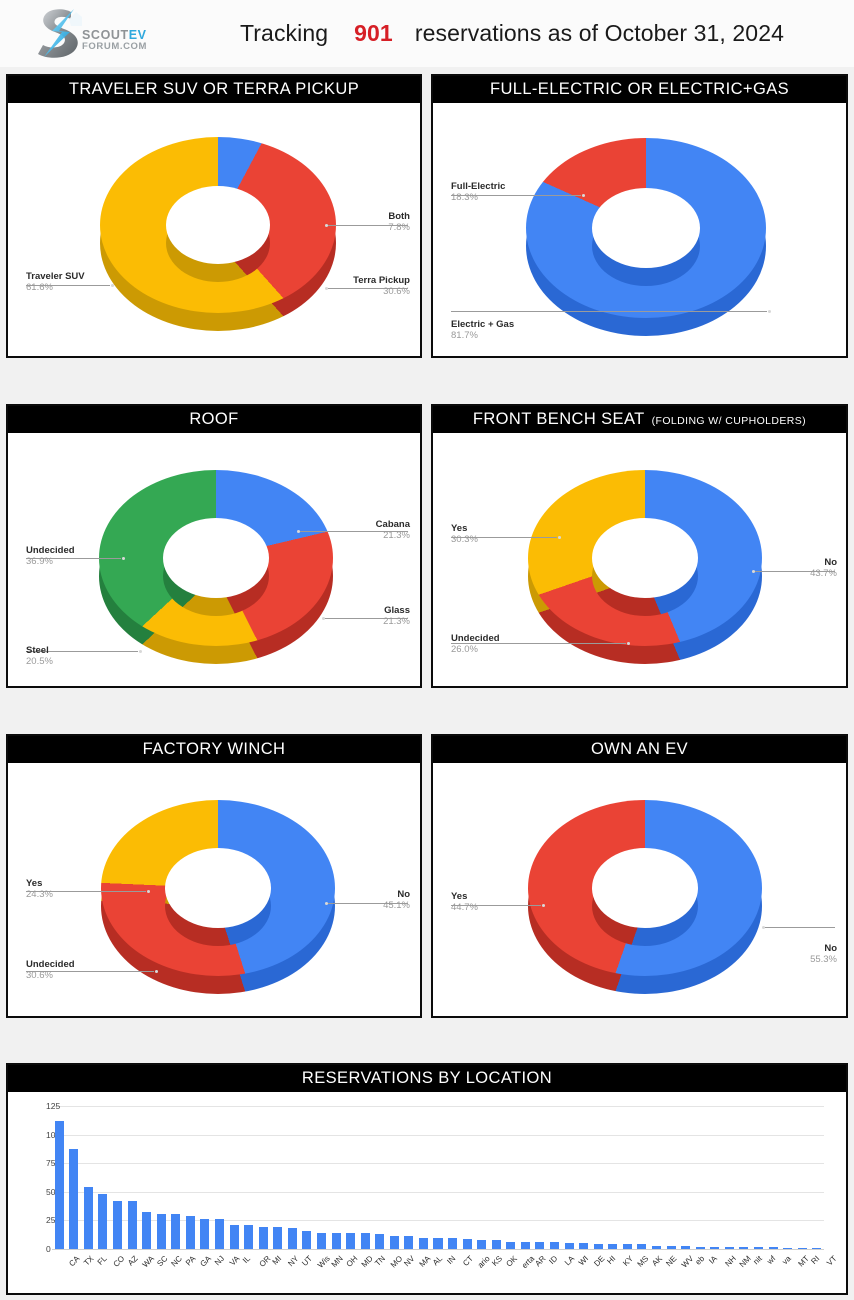 This screenshot has height=1300, width=854. I want to click on slice-name: Full-Electric, so click(478, 186).